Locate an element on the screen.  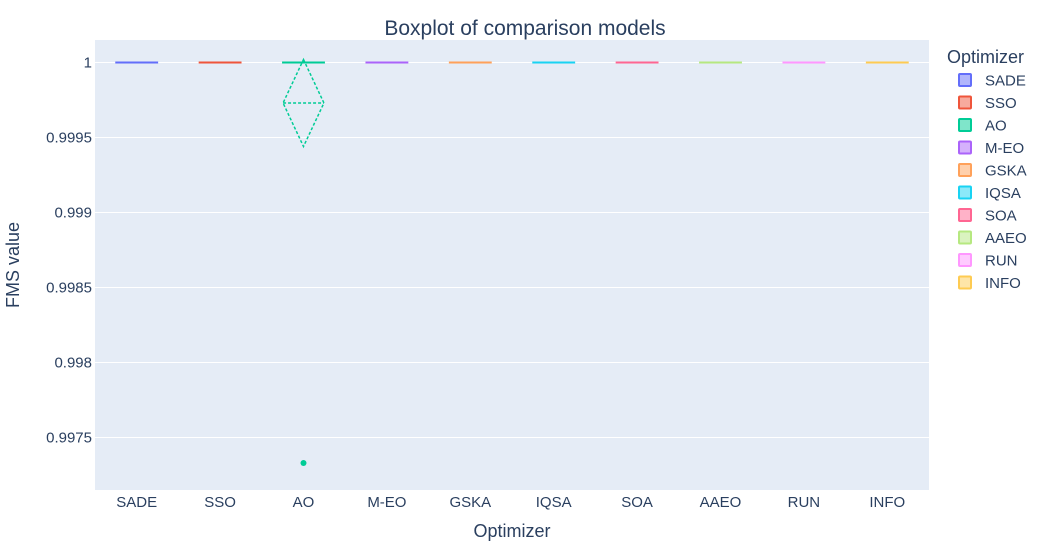
y-tick-label: 0.9975 is located at coordinates (69, 438).